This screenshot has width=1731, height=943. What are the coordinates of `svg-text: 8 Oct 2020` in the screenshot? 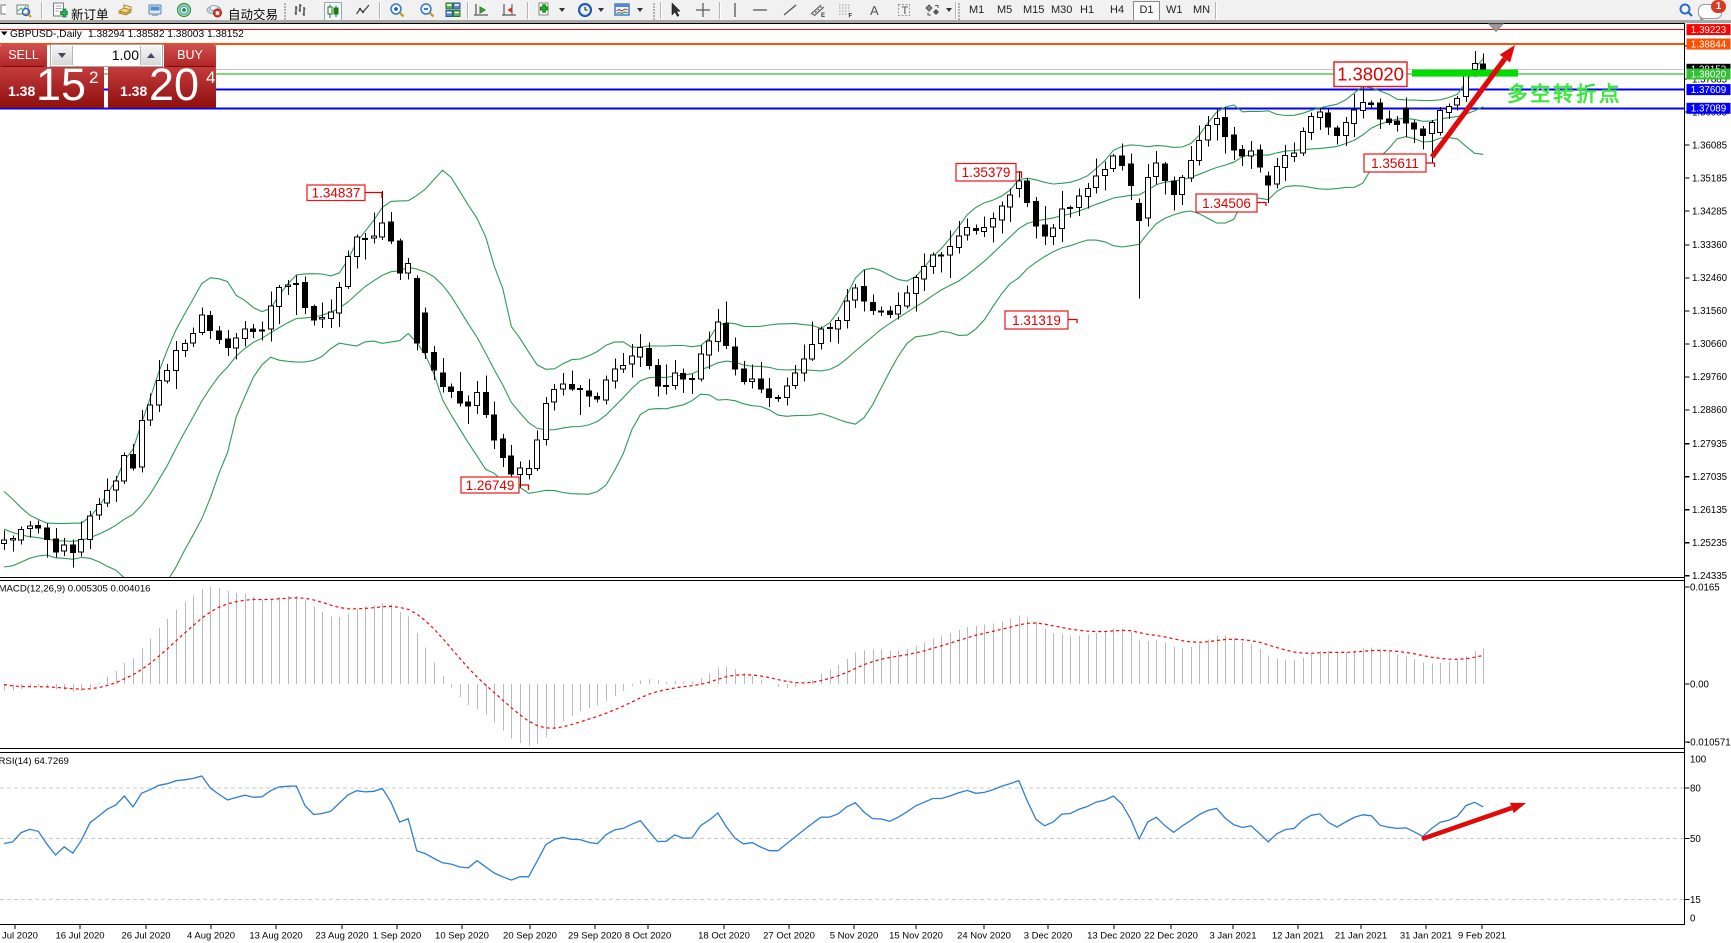 It's located at (648, 936).